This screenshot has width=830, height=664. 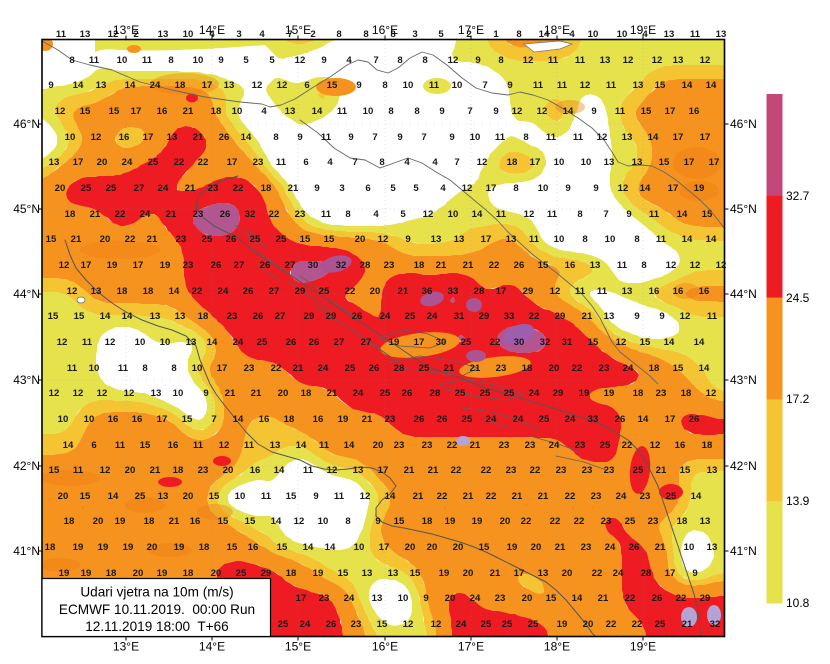 What do you see at coordinates (385, 30) in the screenshot?
I see `svg-text: 16°E` at bounding box center [385, 30].